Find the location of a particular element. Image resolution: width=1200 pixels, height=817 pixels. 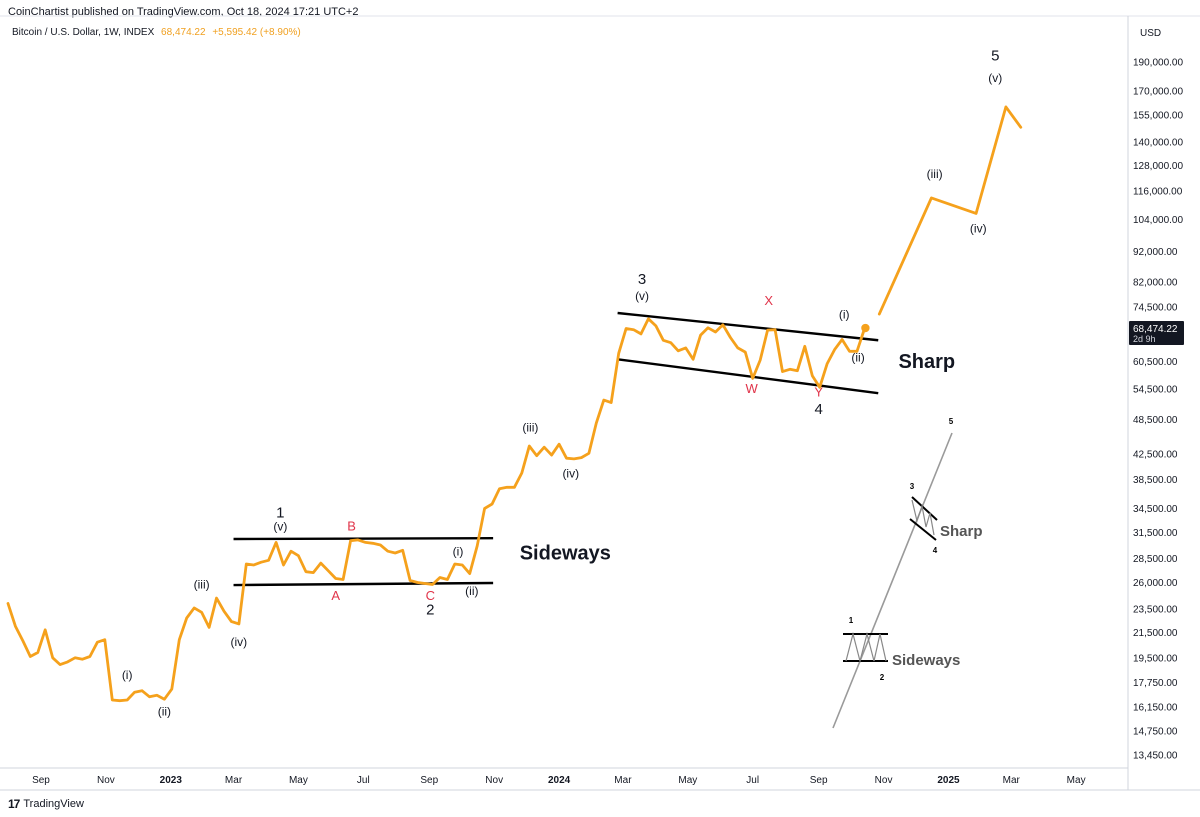

inset-sharp-zigzag is located at coordinates (923, 517).